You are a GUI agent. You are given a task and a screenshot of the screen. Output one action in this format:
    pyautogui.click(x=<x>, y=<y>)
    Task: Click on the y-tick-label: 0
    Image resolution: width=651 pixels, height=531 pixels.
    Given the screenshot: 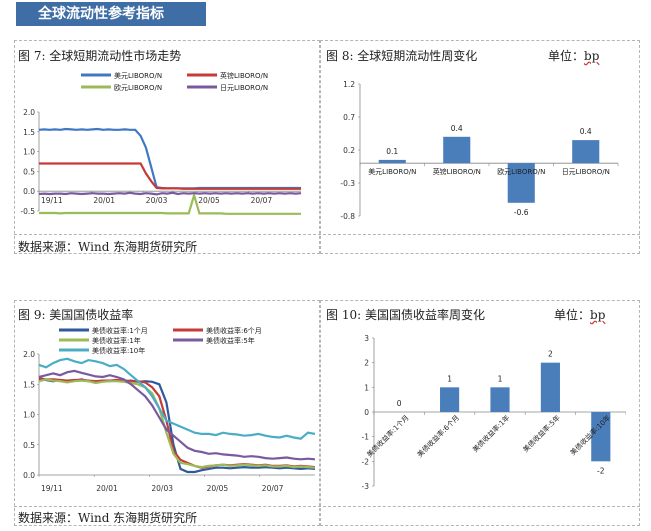 What is the action you would take?
    pyautogui.click(x=366, y=412)
    